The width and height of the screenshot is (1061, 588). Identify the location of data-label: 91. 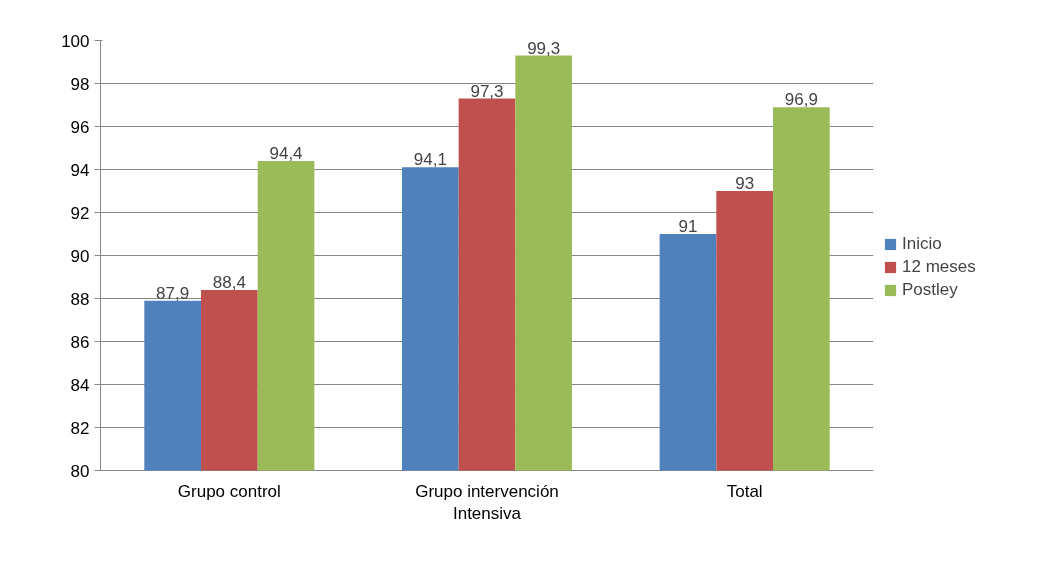
(688, 226).